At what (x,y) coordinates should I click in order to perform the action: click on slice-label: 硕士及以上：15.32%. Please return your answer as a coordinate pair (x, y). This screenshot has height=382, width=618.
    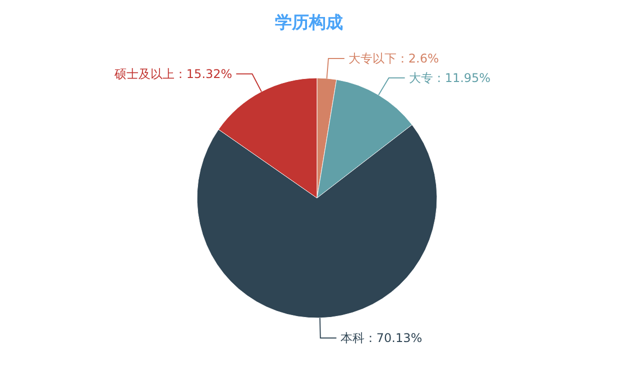
    Looking at the image, I should click on (172, 74).